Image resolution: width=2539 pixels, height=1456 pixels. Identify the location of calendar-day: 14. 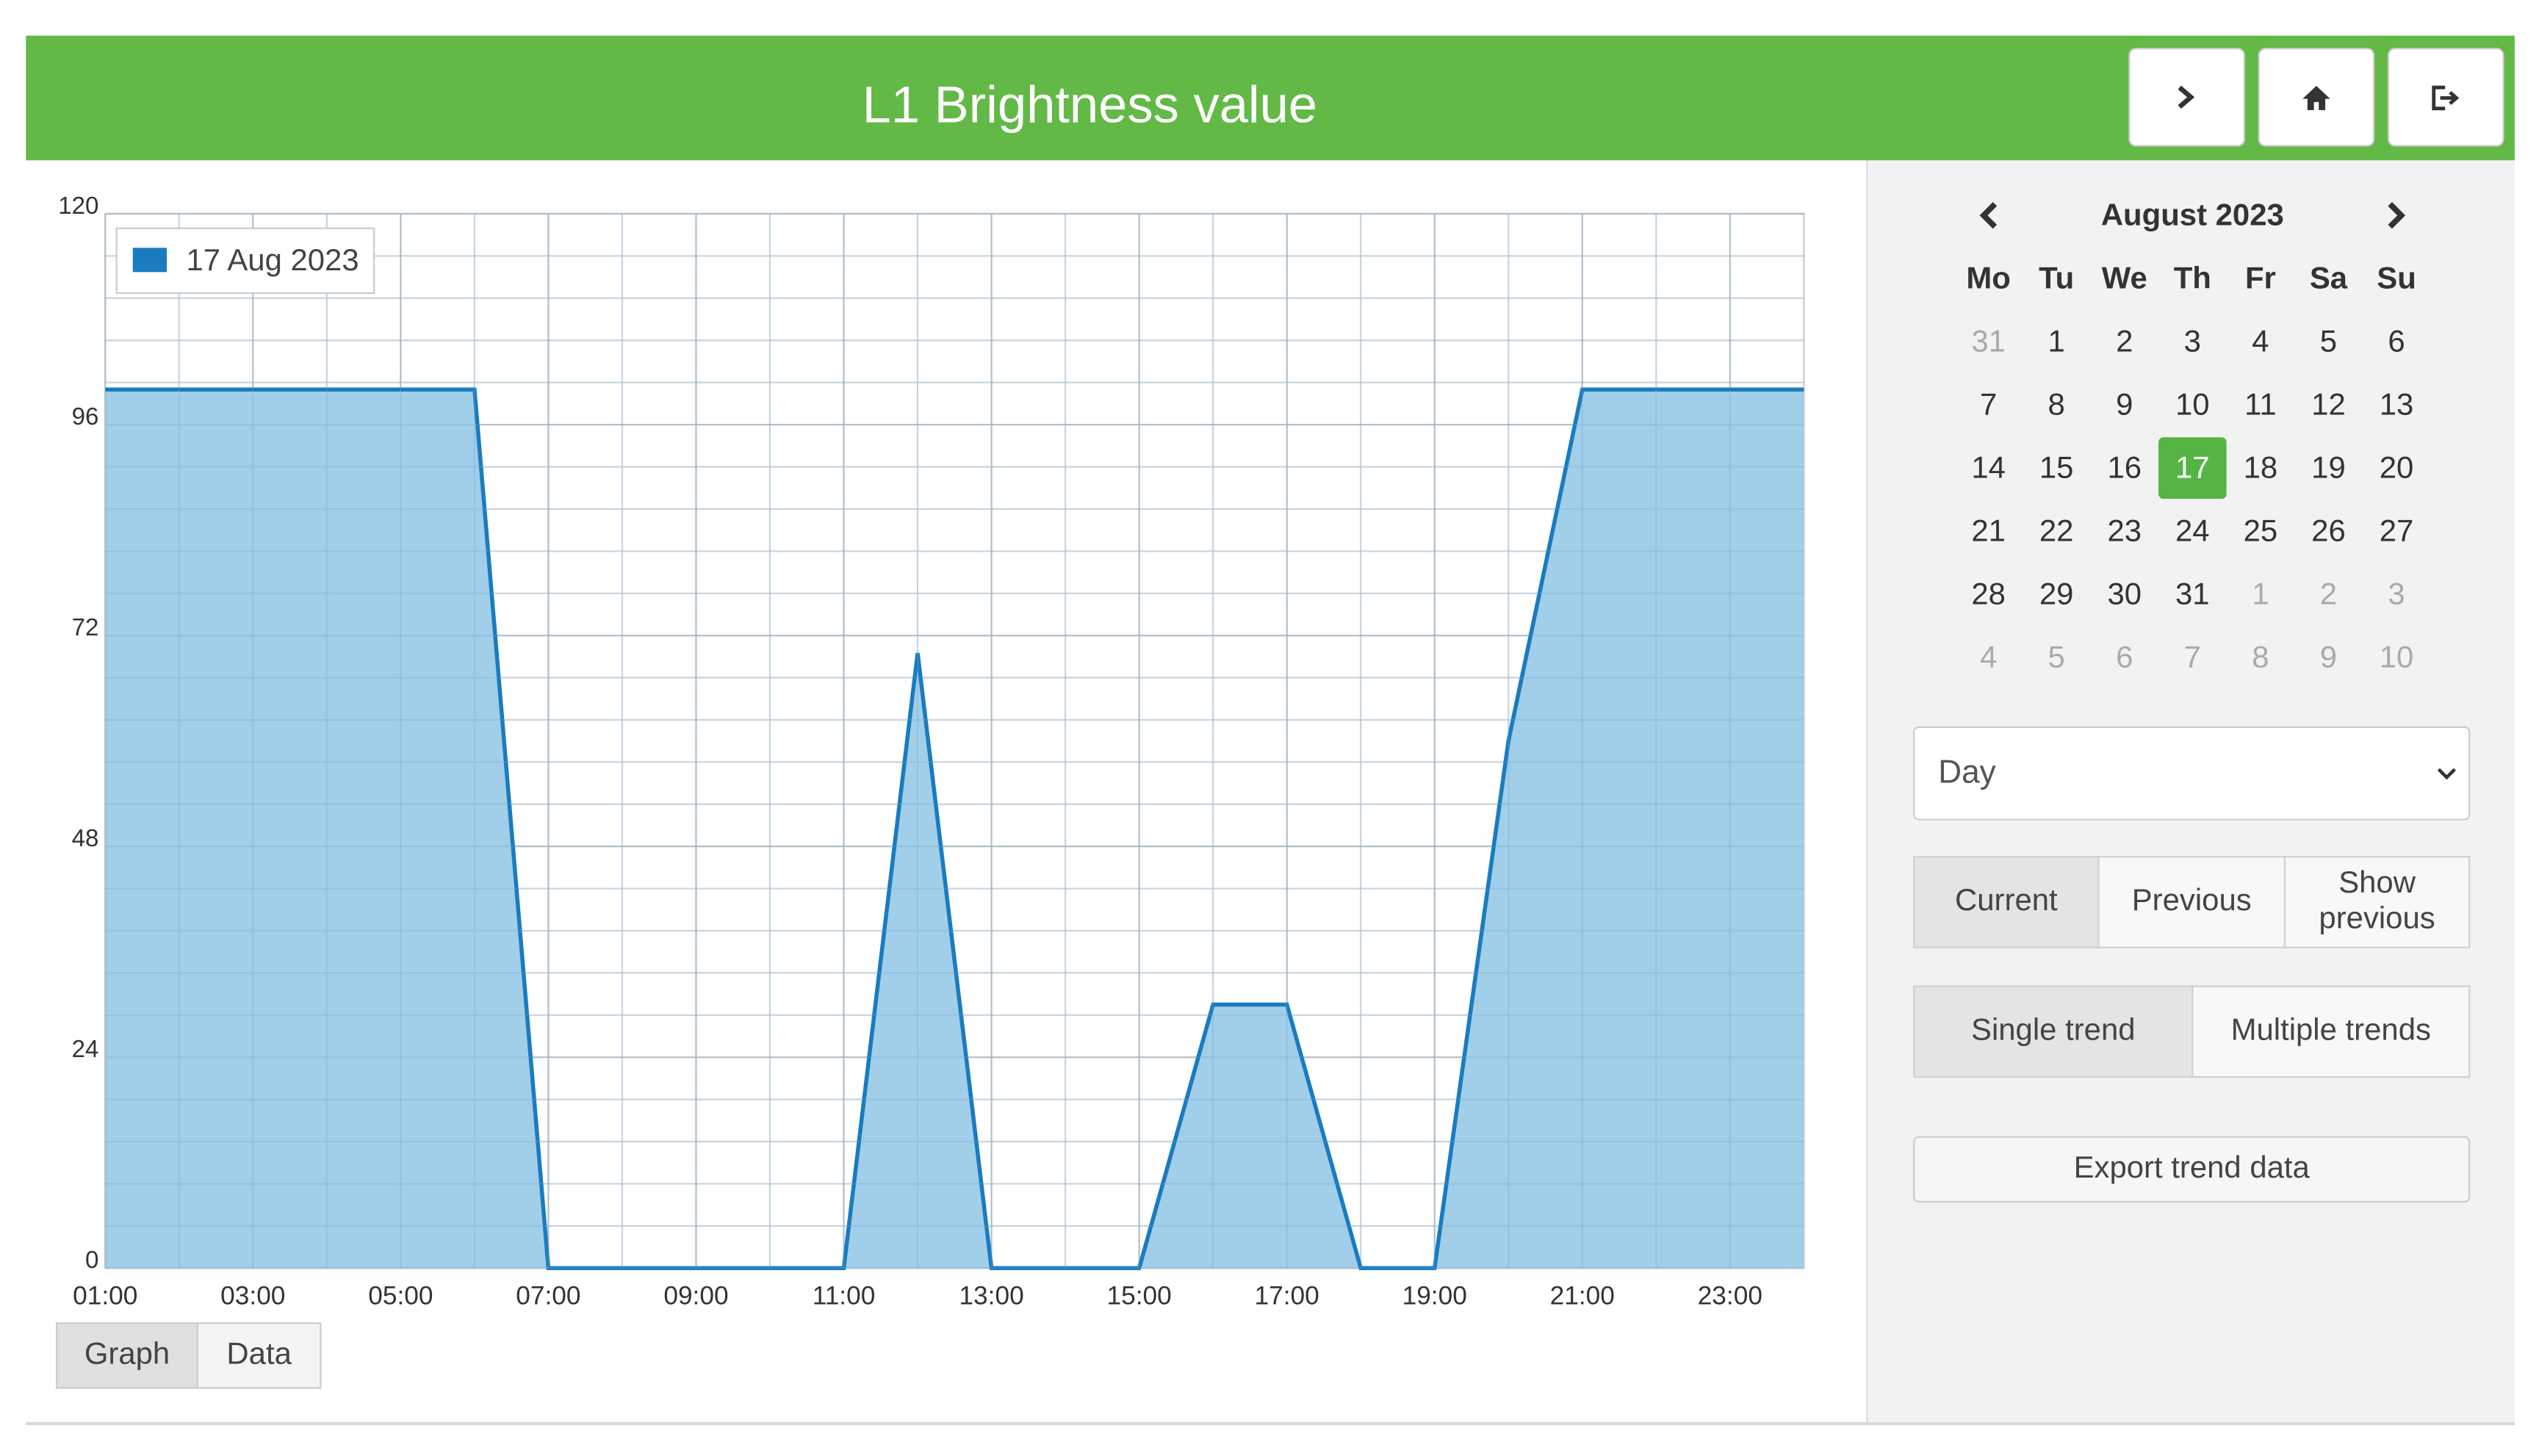
(1988, 467).